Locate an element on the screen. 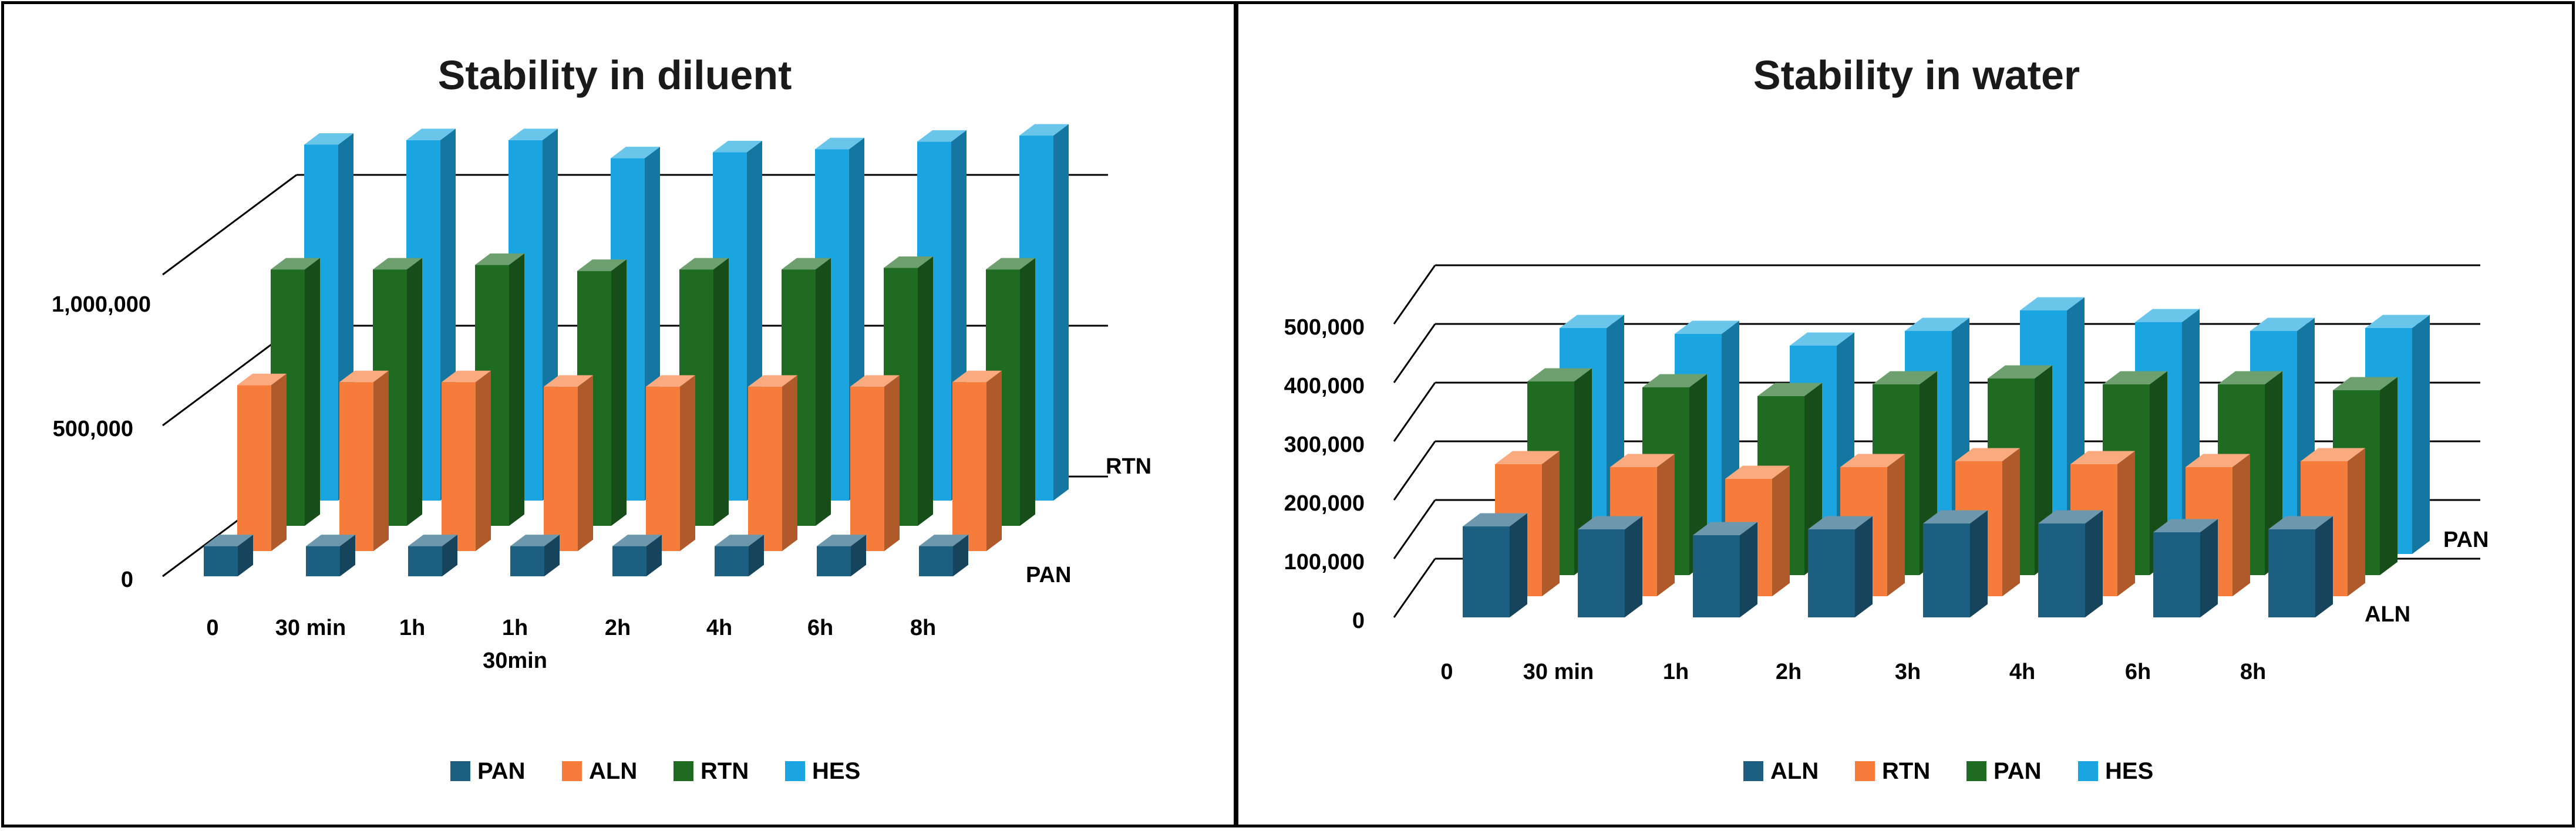 Image resolution: width=2576 pixels, height=831 pixels. x-tick-labels: 0 30 min 1h 1h 30min 2h 4h 6h 8h is located at coordinates (571, 644).